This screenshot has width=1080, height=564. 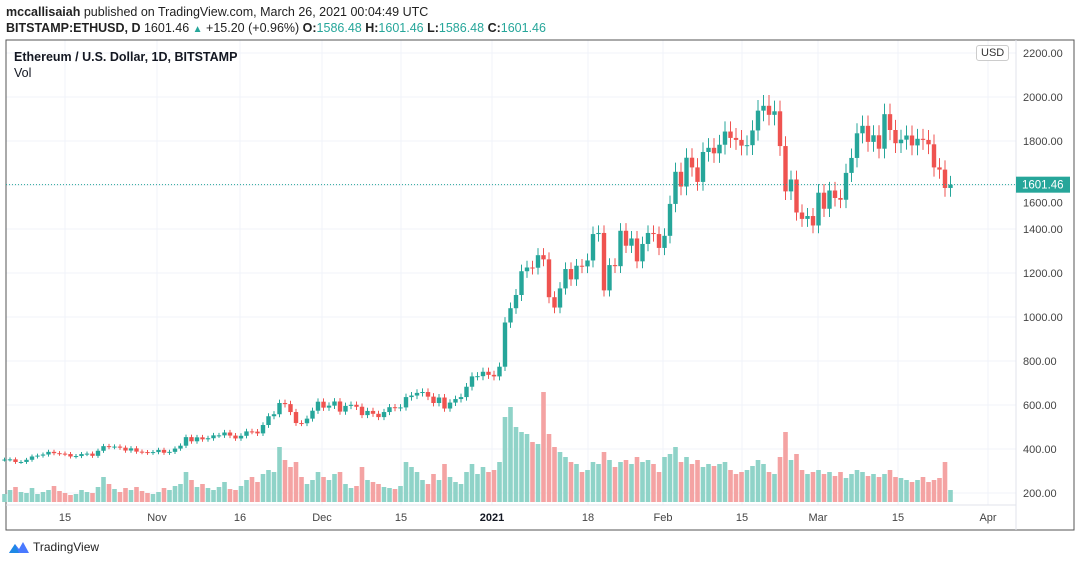 What do you see at coordinates (742, 518) in the screenshot?
I see `x-tick-label: 15` at bounding box center [742, 518].